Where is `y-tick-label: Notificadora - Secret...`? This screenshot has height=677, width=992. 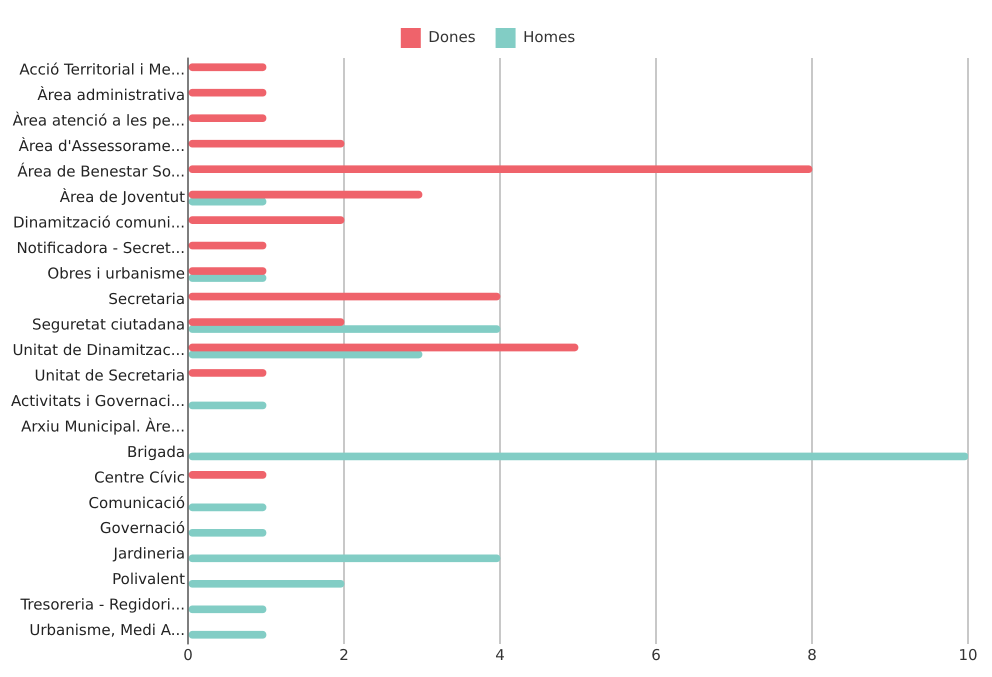 y-tick-label: Notificadora - Secret... is located at coordinates (101, 247).